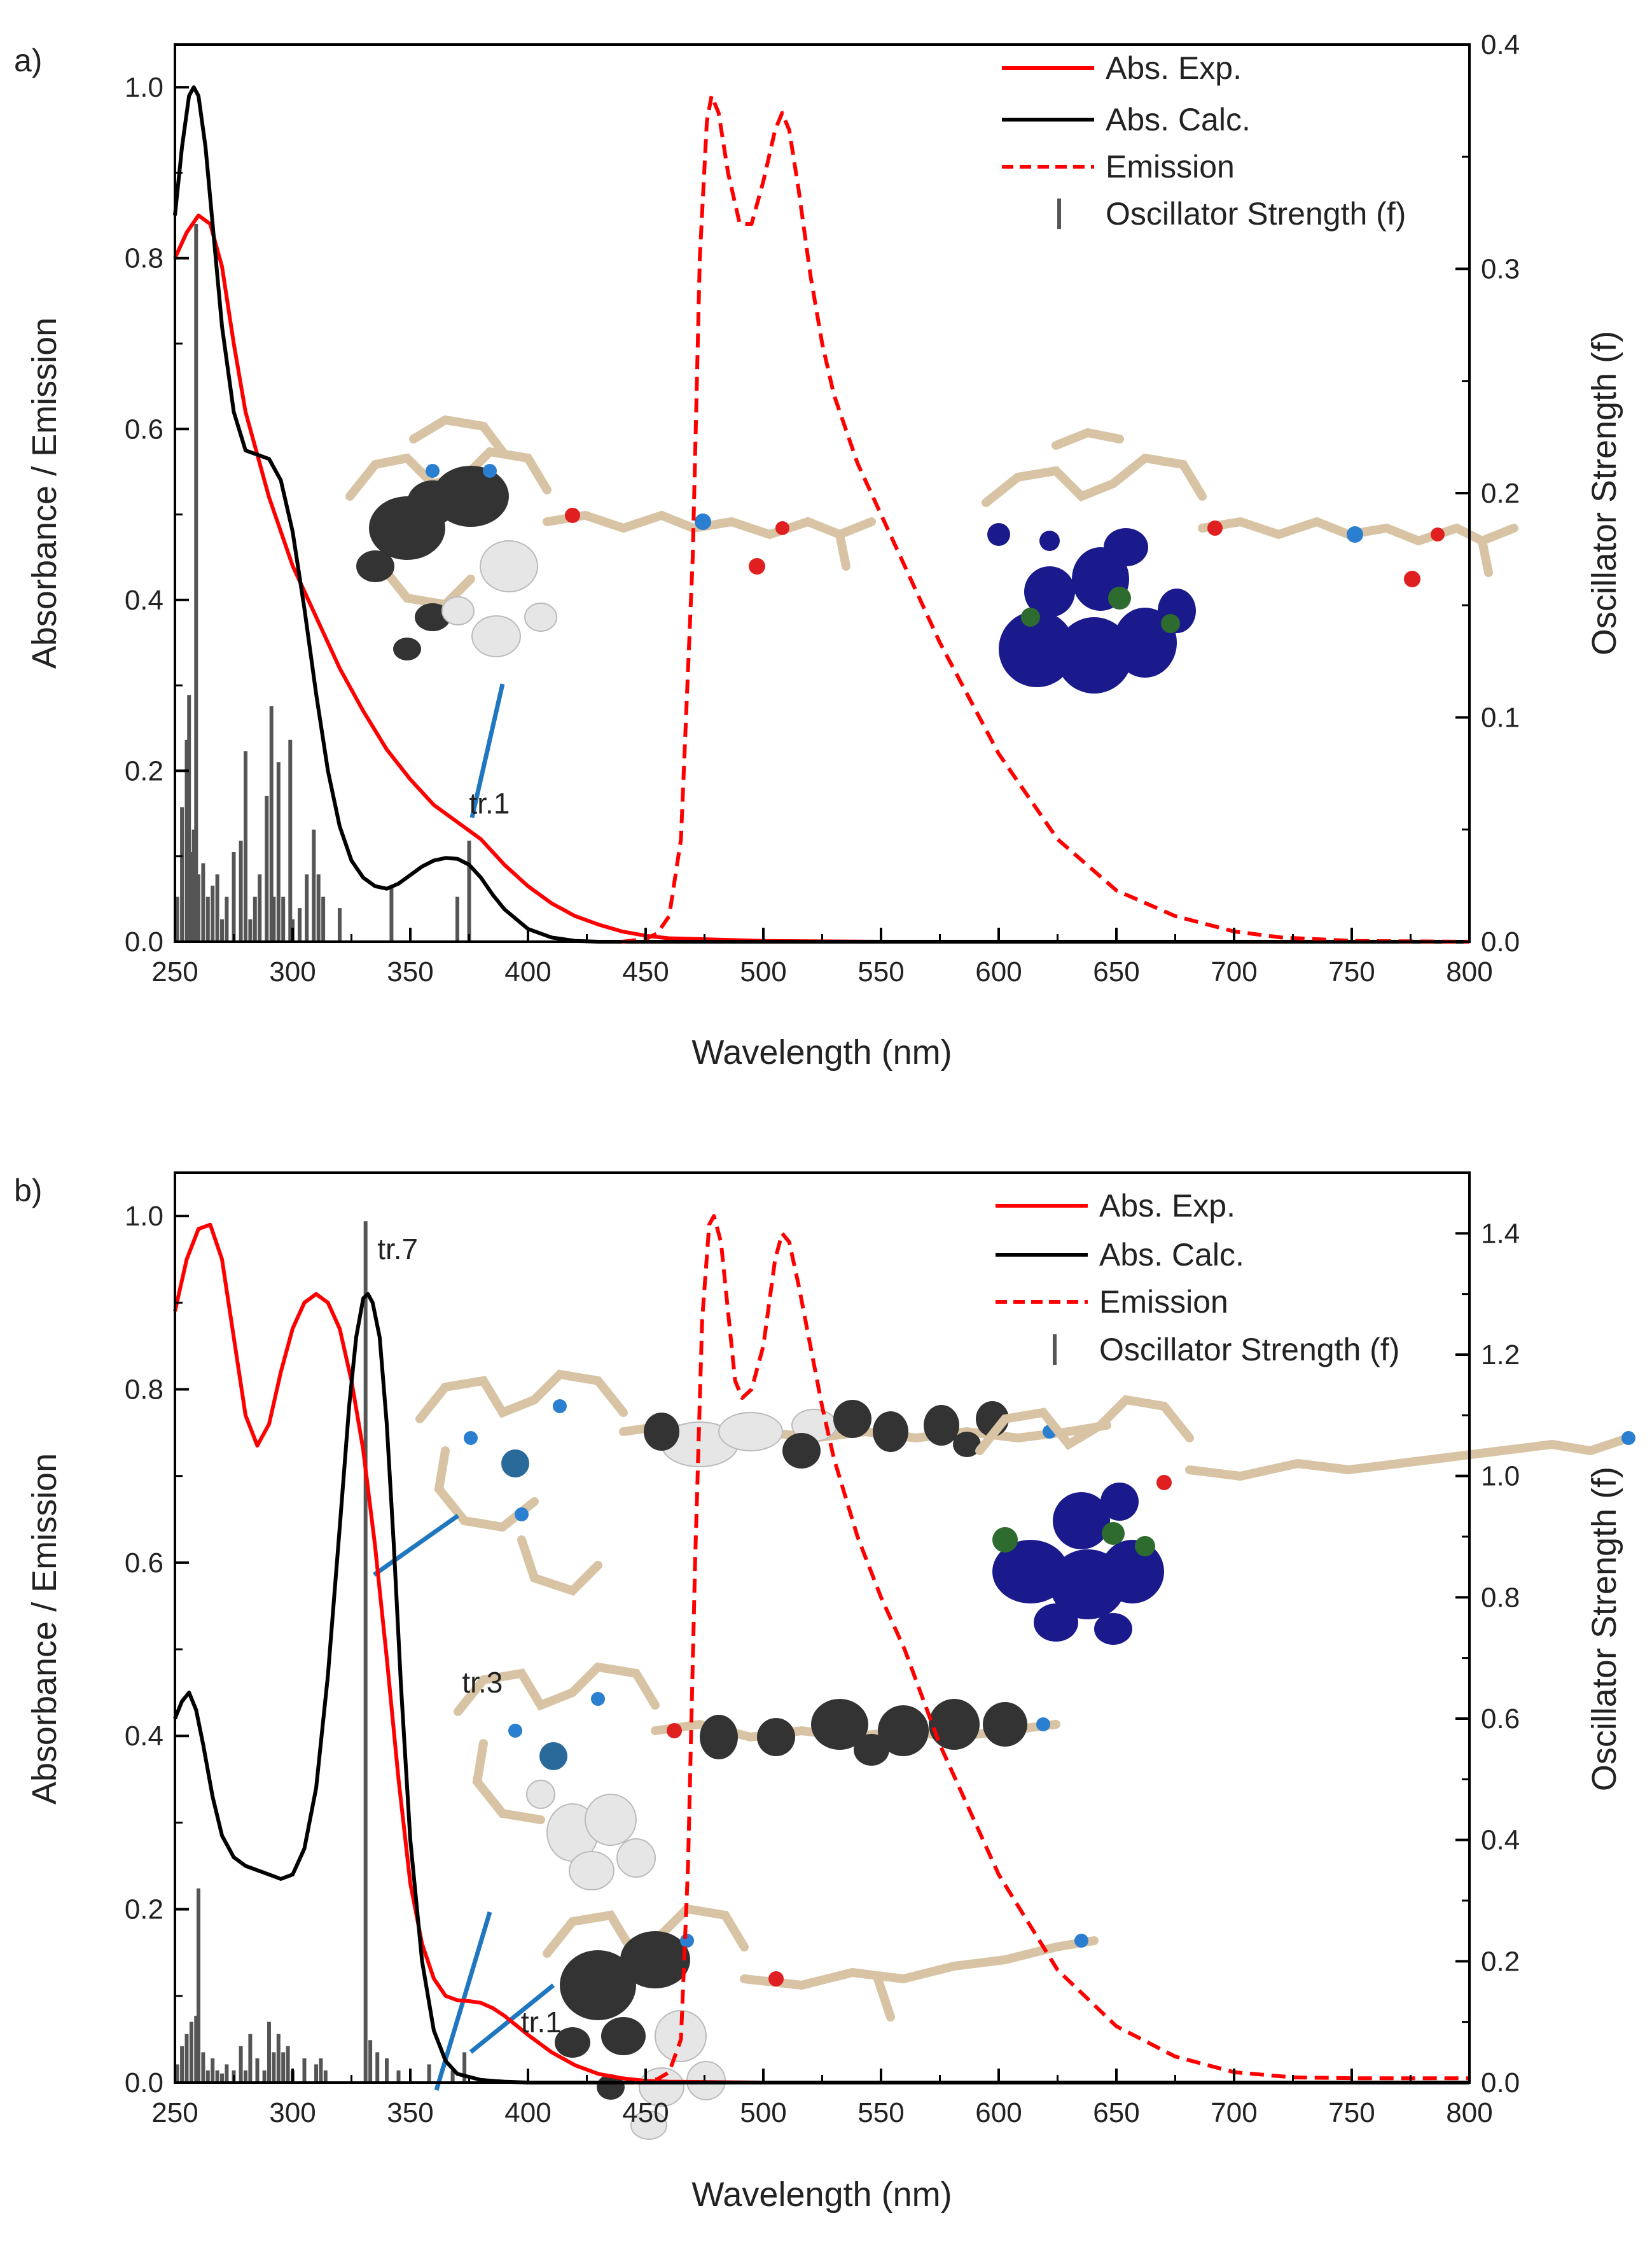 The image size is (1652, 2241). What do you see at coordinates (28, 1190) in the screenshot?
I see `panel-b-label: b)` at bounding box center [28, 1190].